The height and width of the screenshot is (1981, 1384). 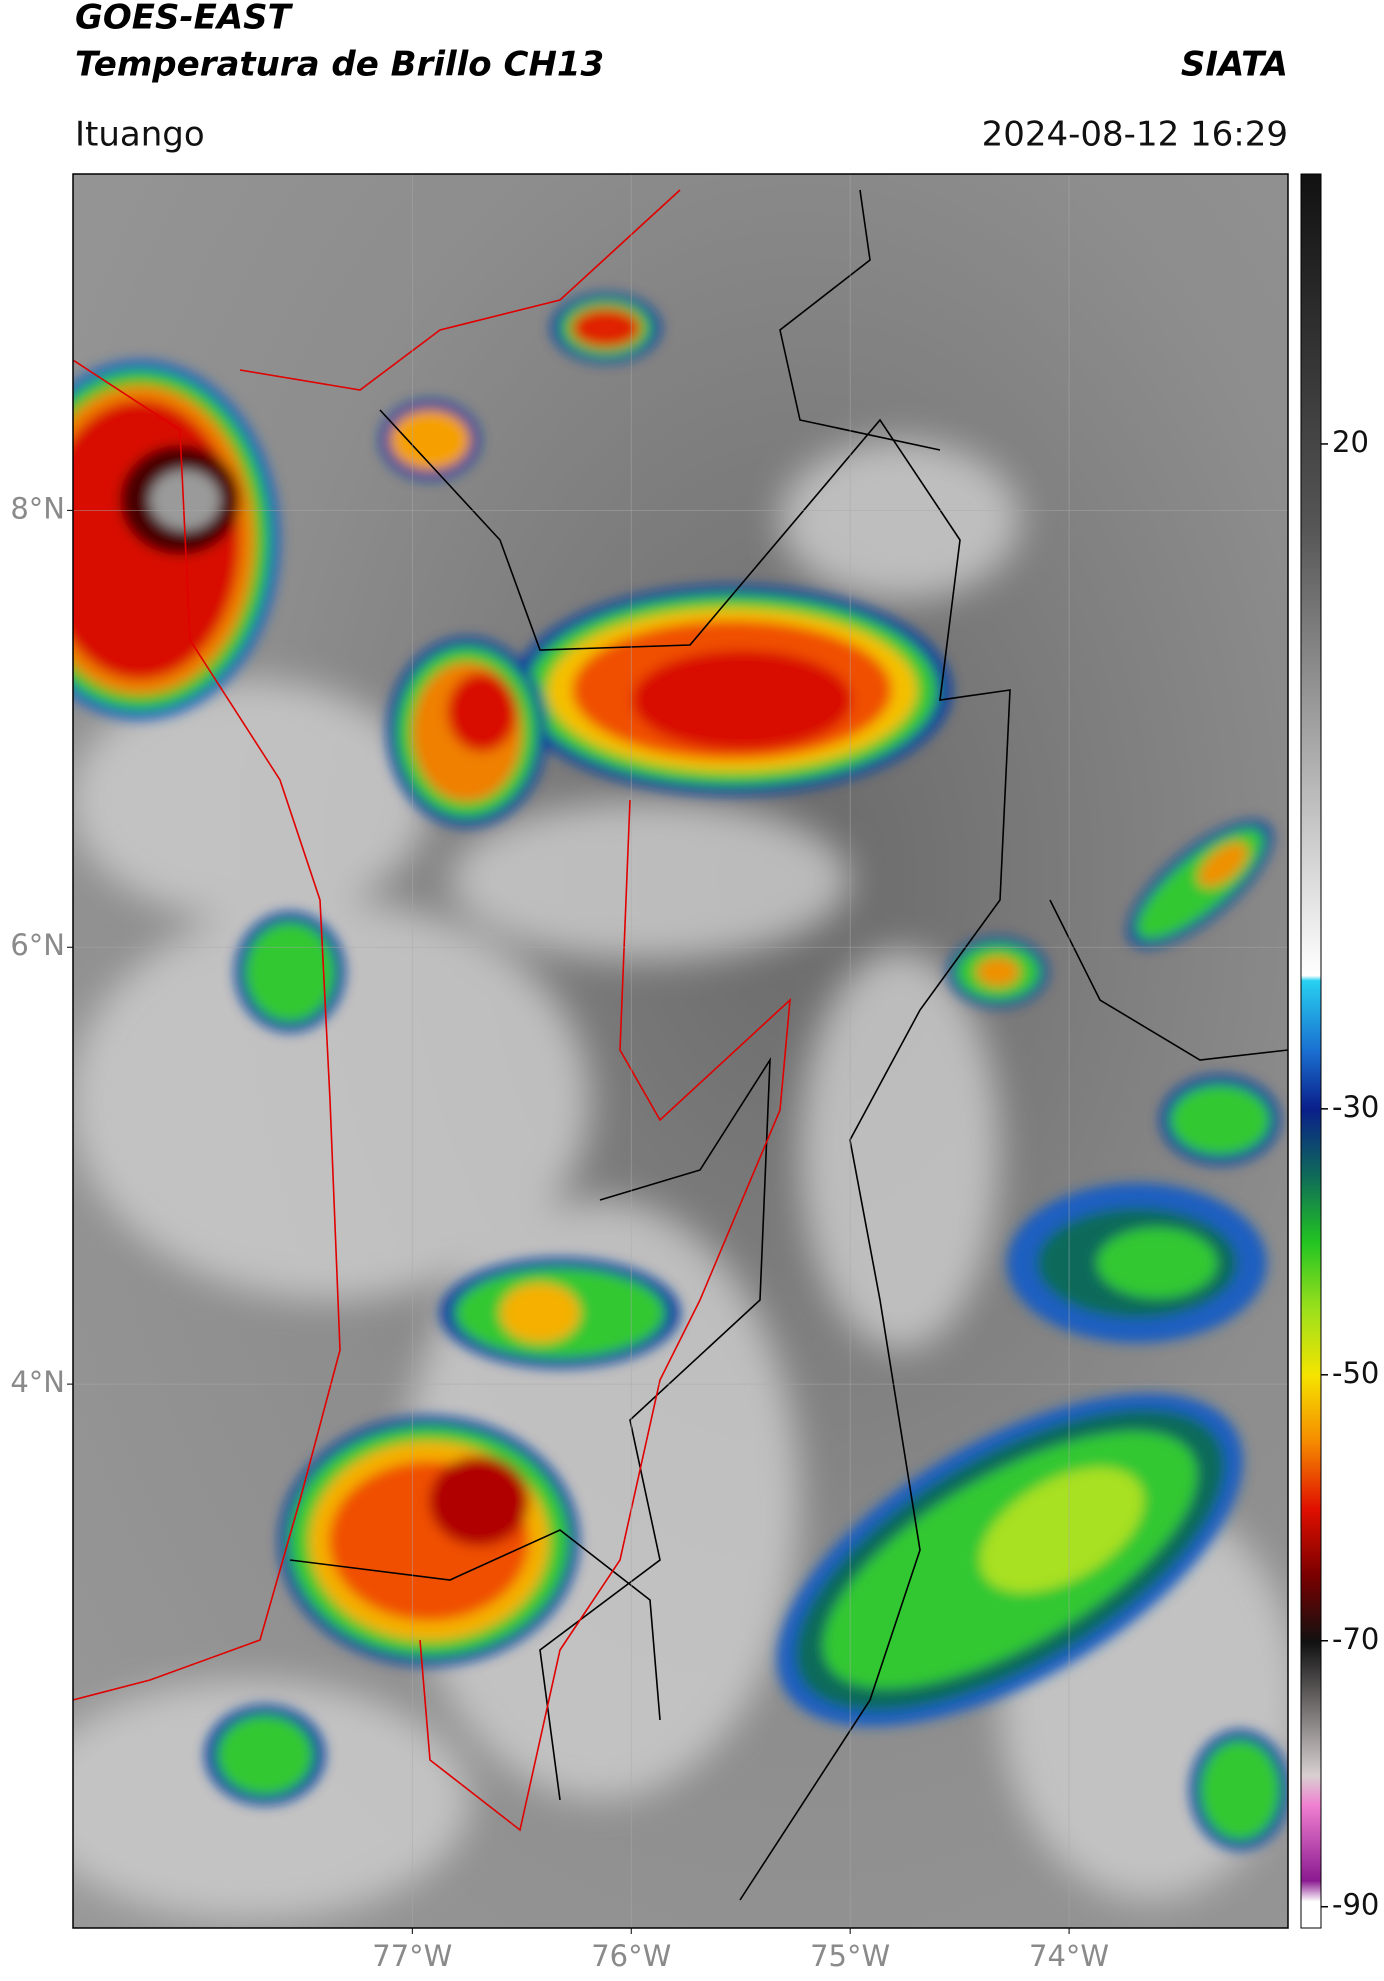 I want to click on colorbar, so click(x=1311, y=1051).